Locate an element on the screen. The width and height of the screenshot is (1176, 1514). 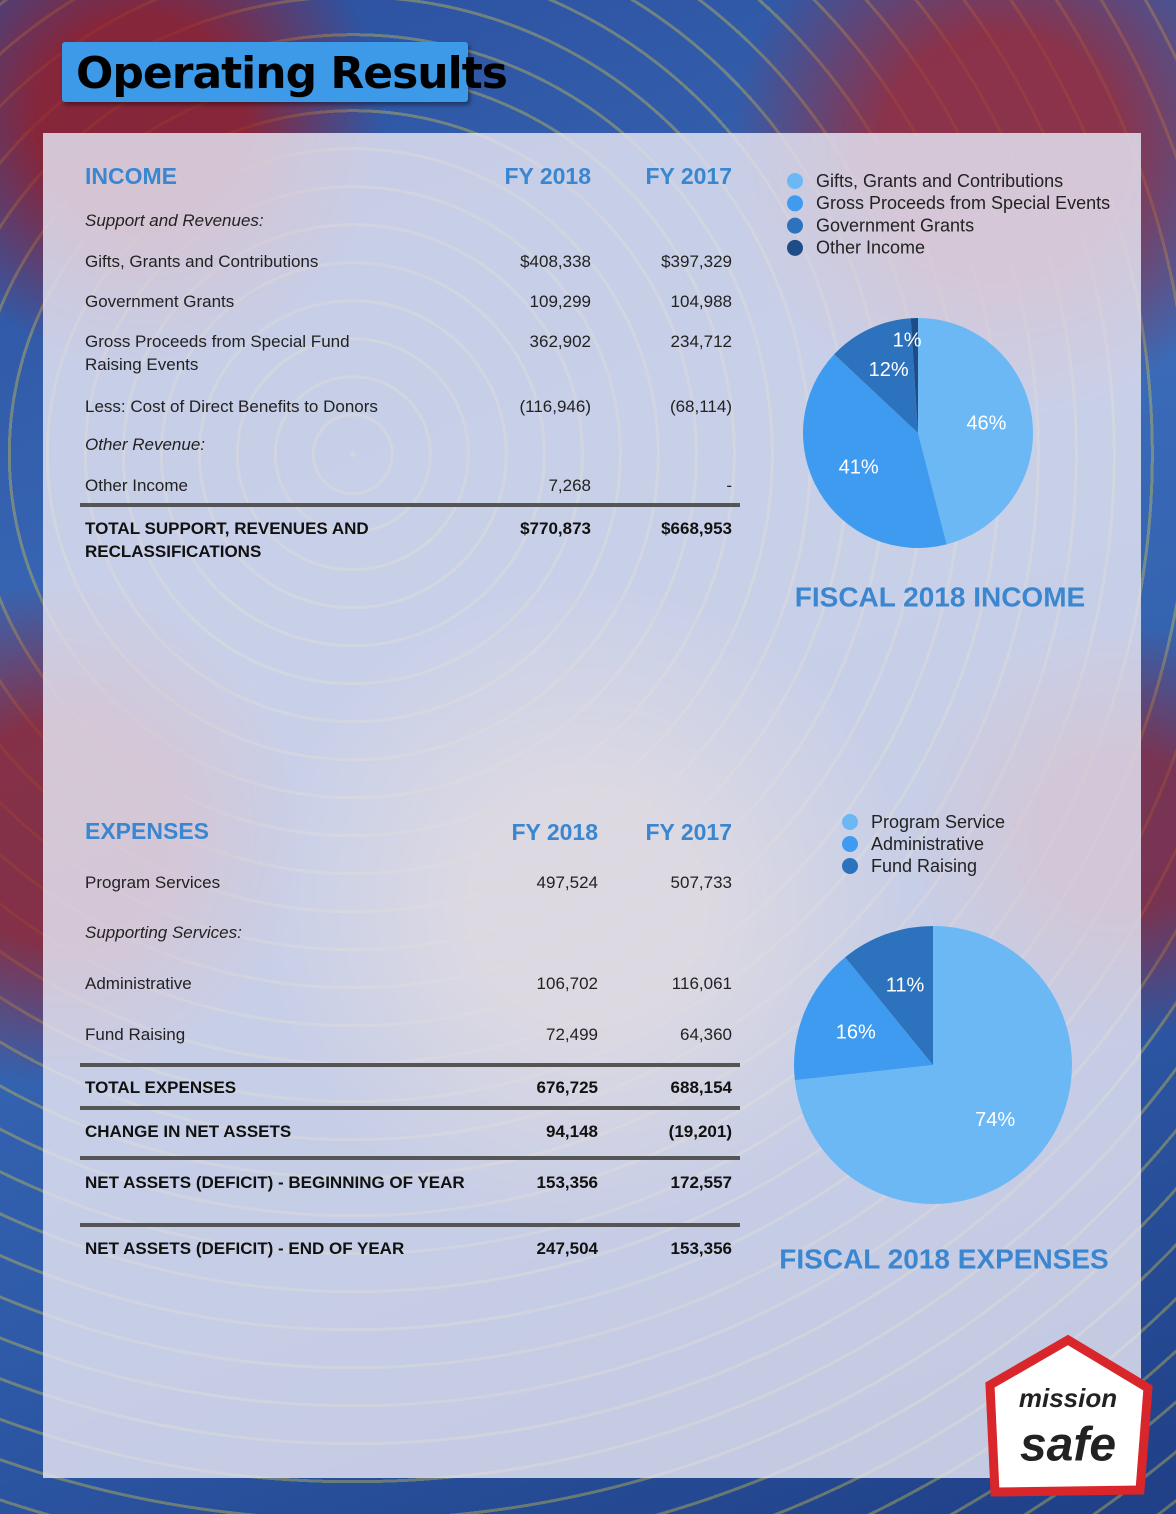
slice-label: 11% is located at coordinates (905, 986).